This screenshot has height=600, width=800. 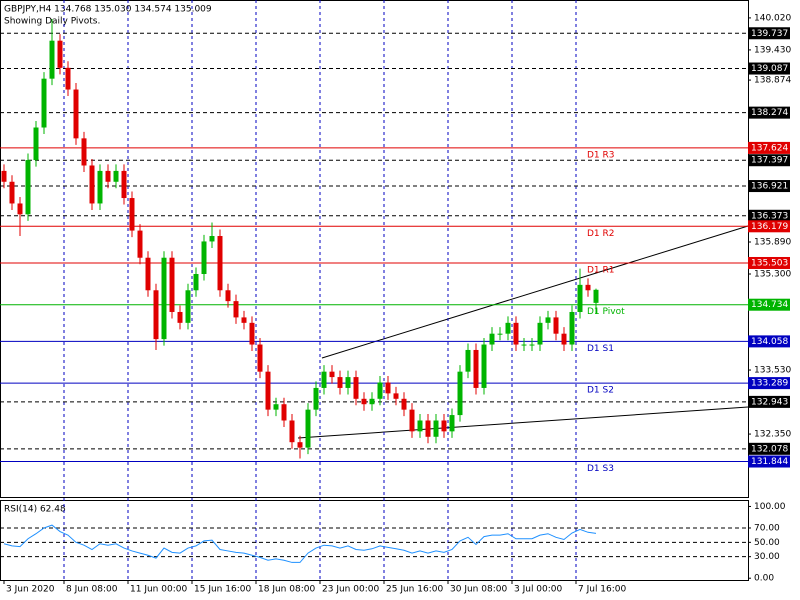 I want to click on level-label: 139.087, so click(x=769, y=69).